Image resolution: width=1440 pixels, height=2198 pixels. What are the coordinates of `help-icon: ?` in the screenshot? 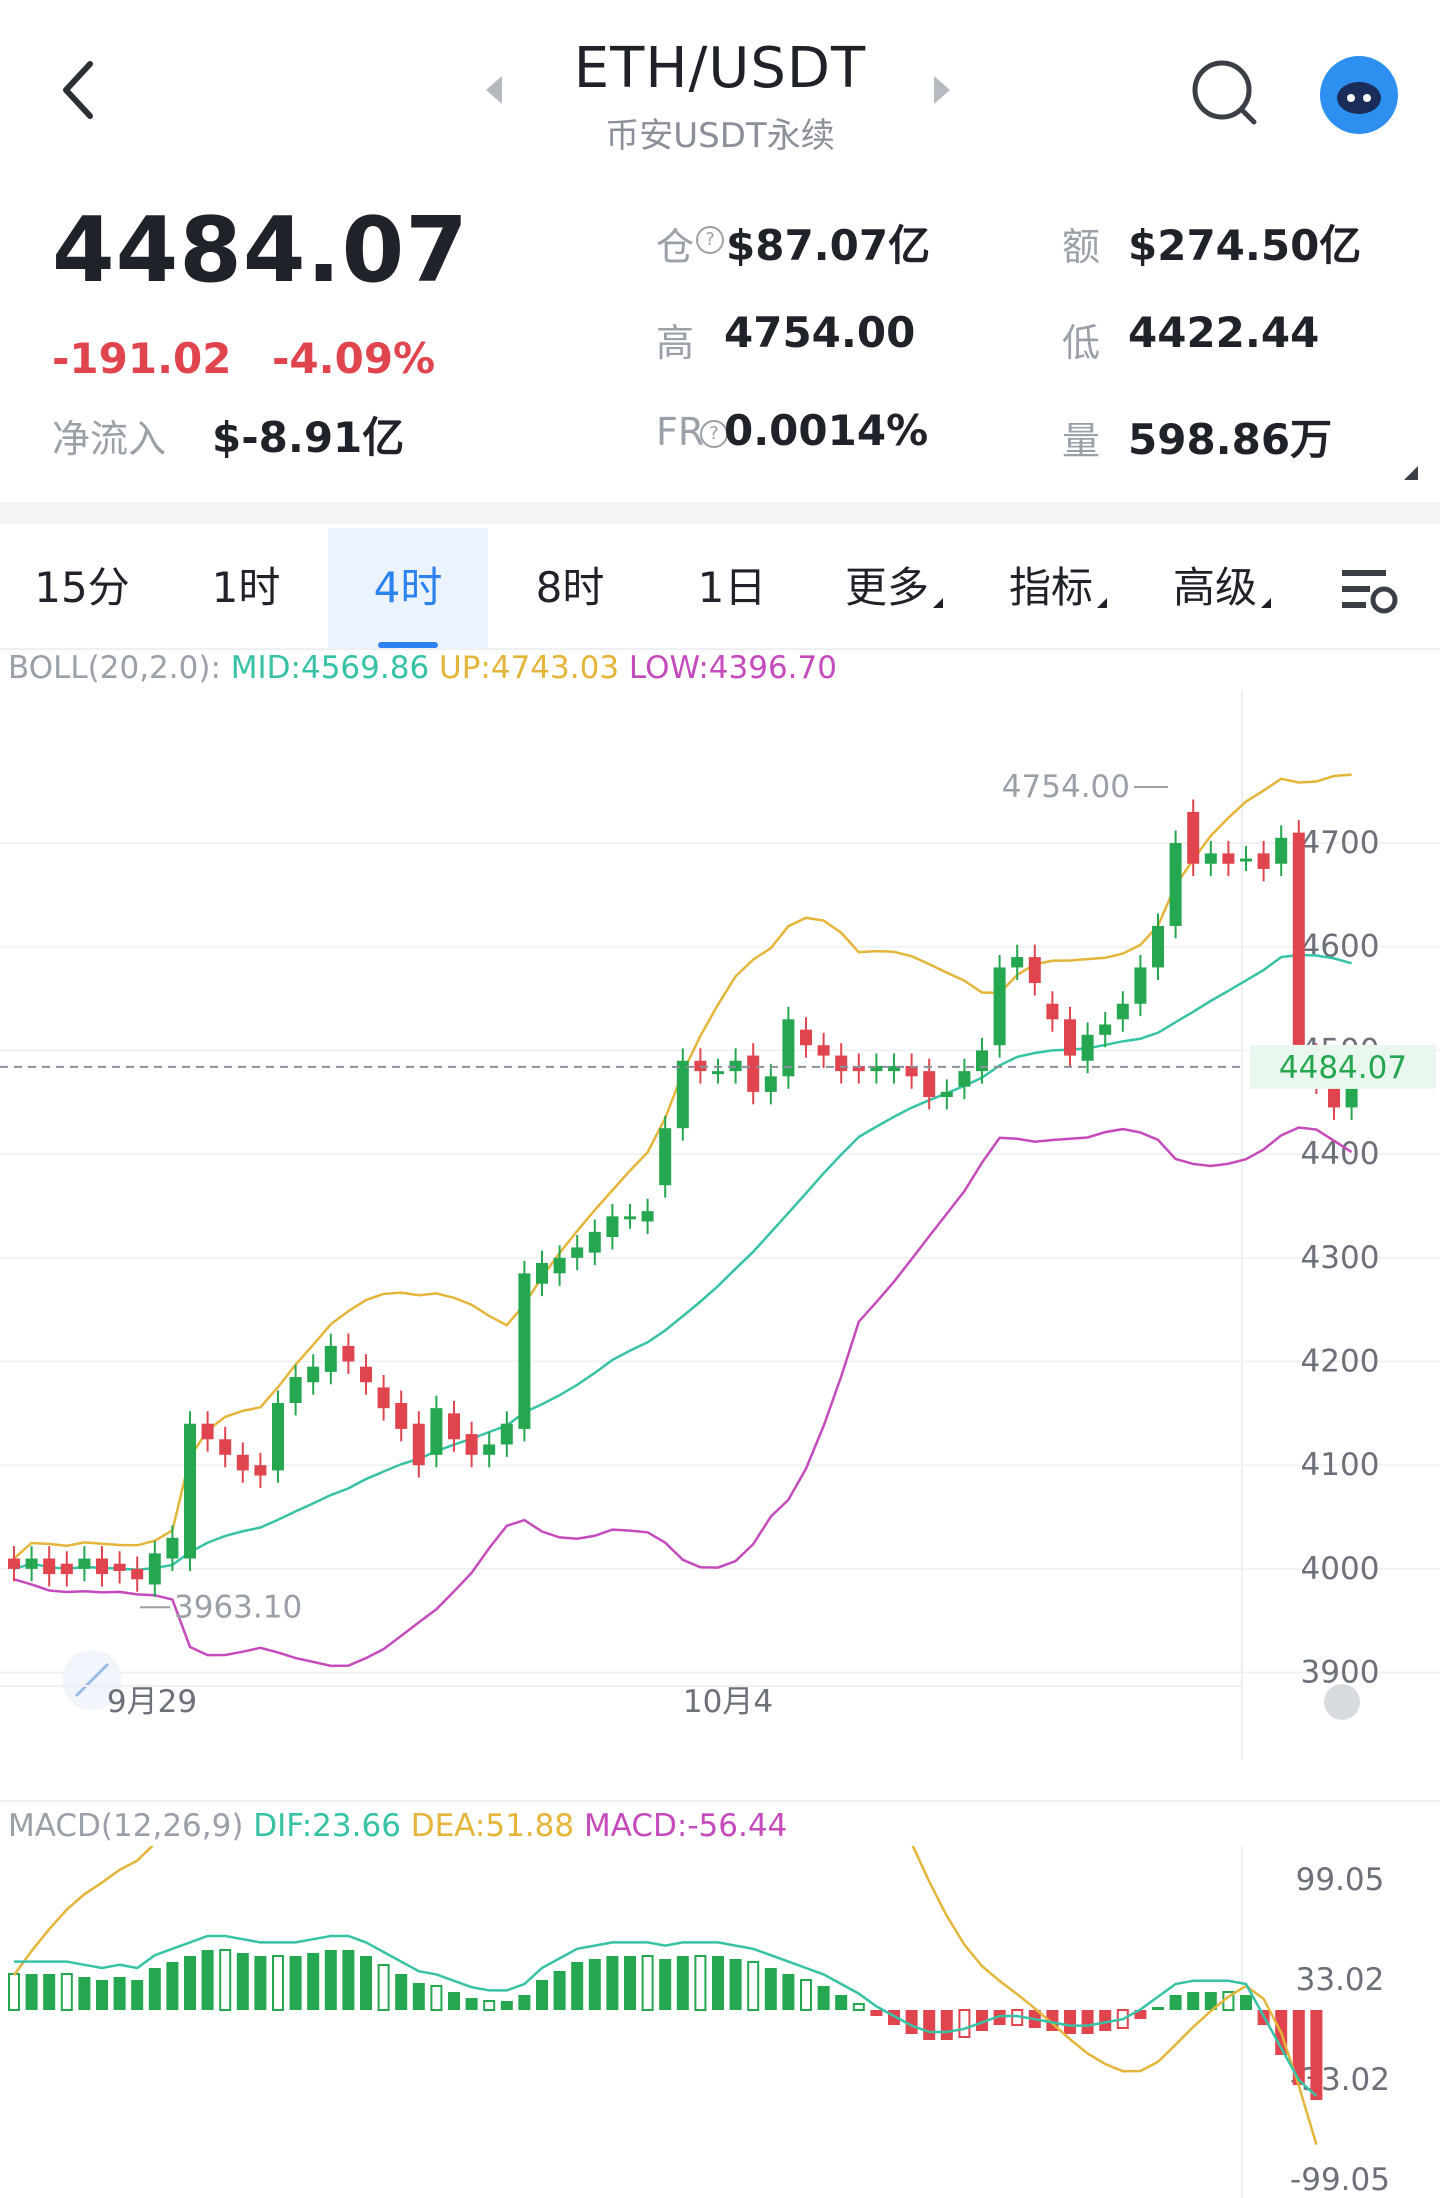 It's located at (710, 240).